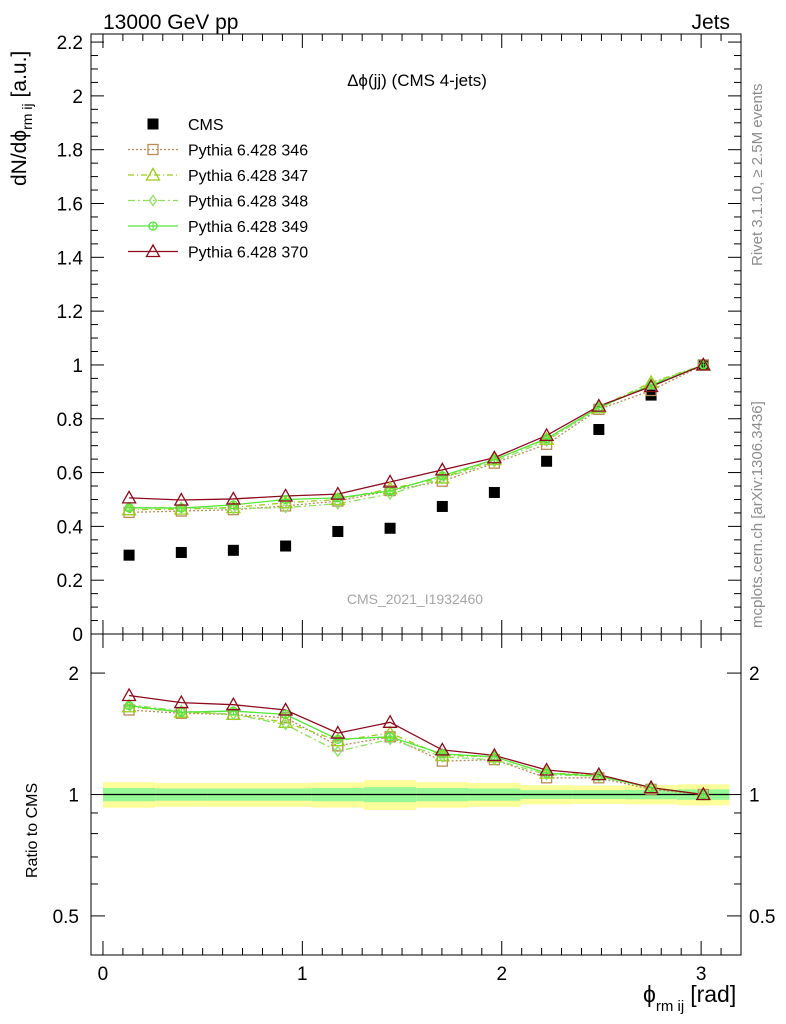 This screenshot has height=1024, width=786. I want to click on ratio-y-tick-label: 2, so click(73, 674).